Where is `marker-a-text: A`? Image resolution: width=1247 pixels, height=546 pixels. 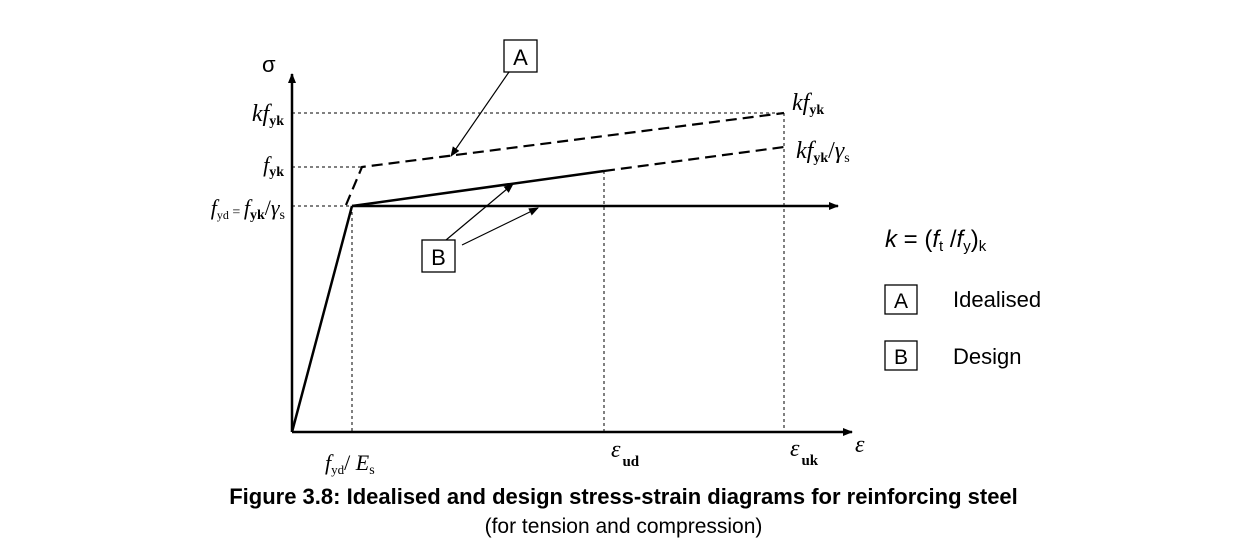
marker-a-text: A is located at coordinates (520, 57).